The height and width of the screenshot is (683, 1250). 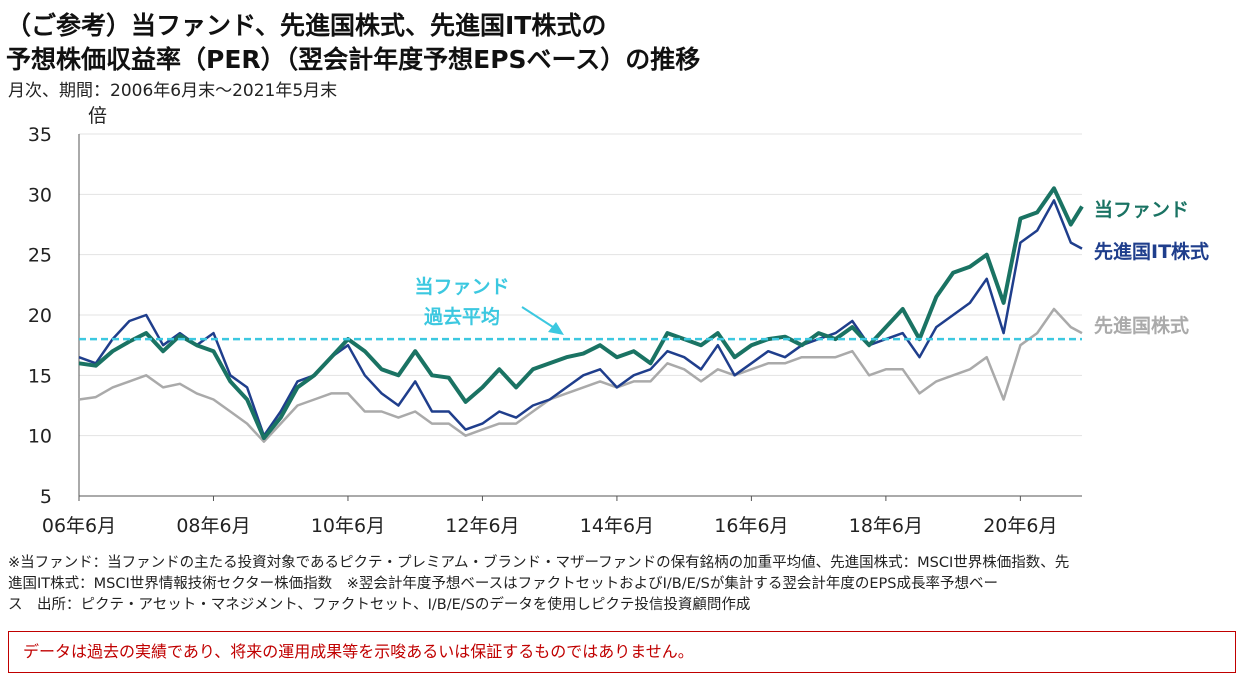 What do you see at coordinates (1141, 325) in the screenshot?
I see `series-label-2: 先進国株式` at bounding box center [1141, 325].